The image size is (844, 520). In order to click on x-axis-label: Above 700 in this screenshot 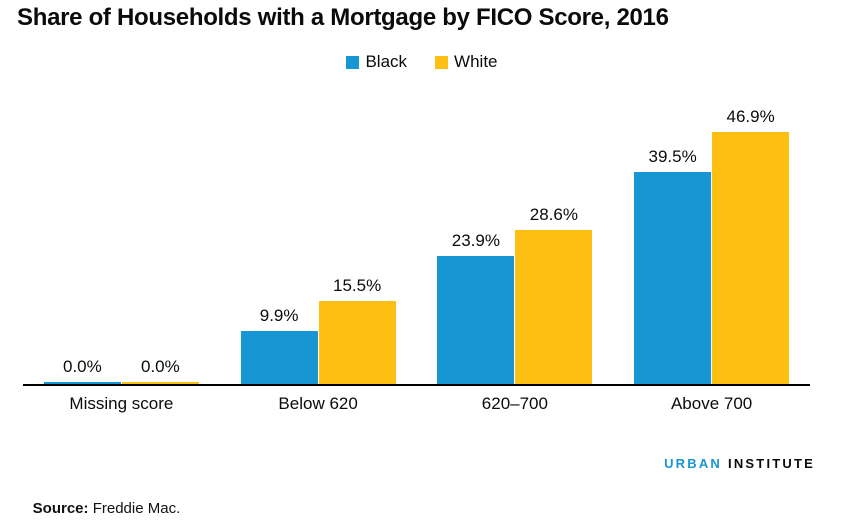, I will do `click(711, 403)`.